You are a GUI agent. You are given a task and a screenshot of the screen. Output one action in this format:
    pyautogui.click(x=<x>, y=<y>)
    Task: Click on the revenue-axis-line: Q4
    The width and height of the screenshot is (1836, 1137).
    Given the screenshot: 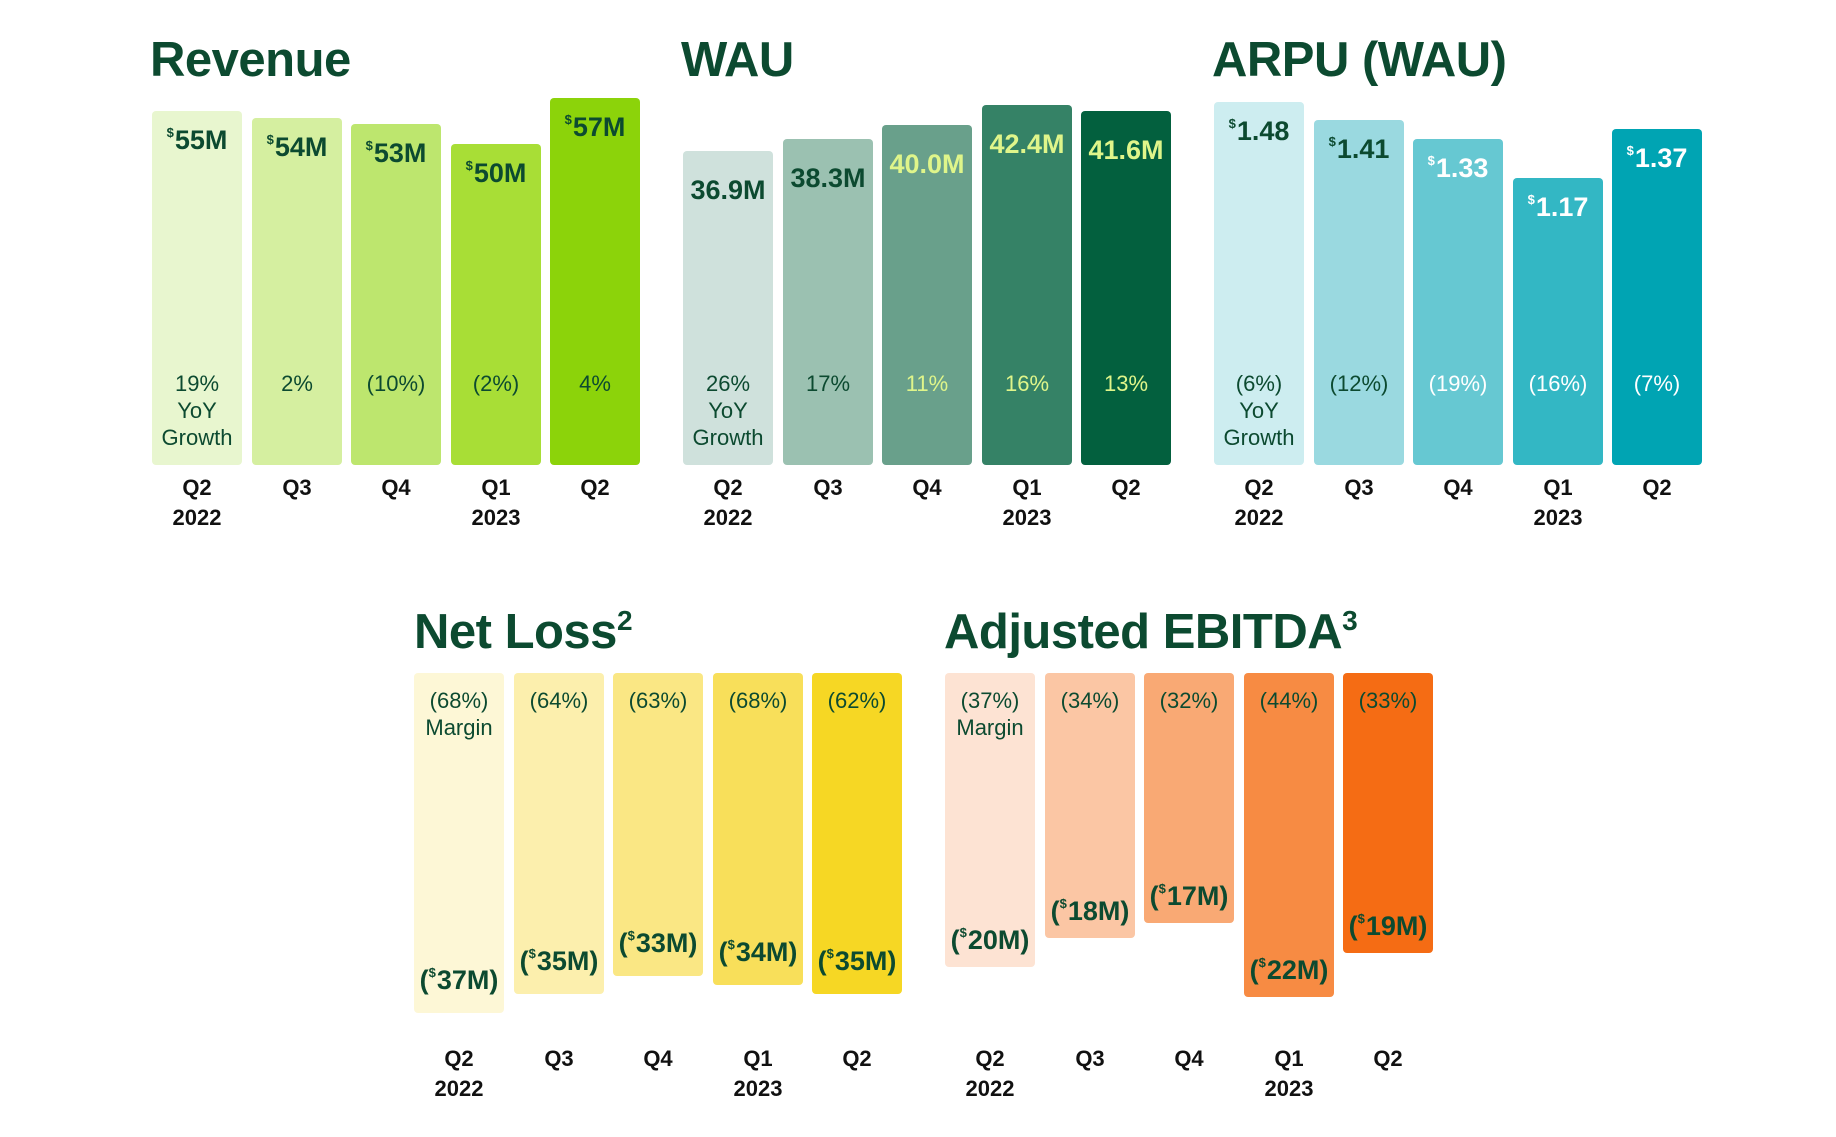 What is the action you would take?
    pyautogui.click(x=396, y=487)
    